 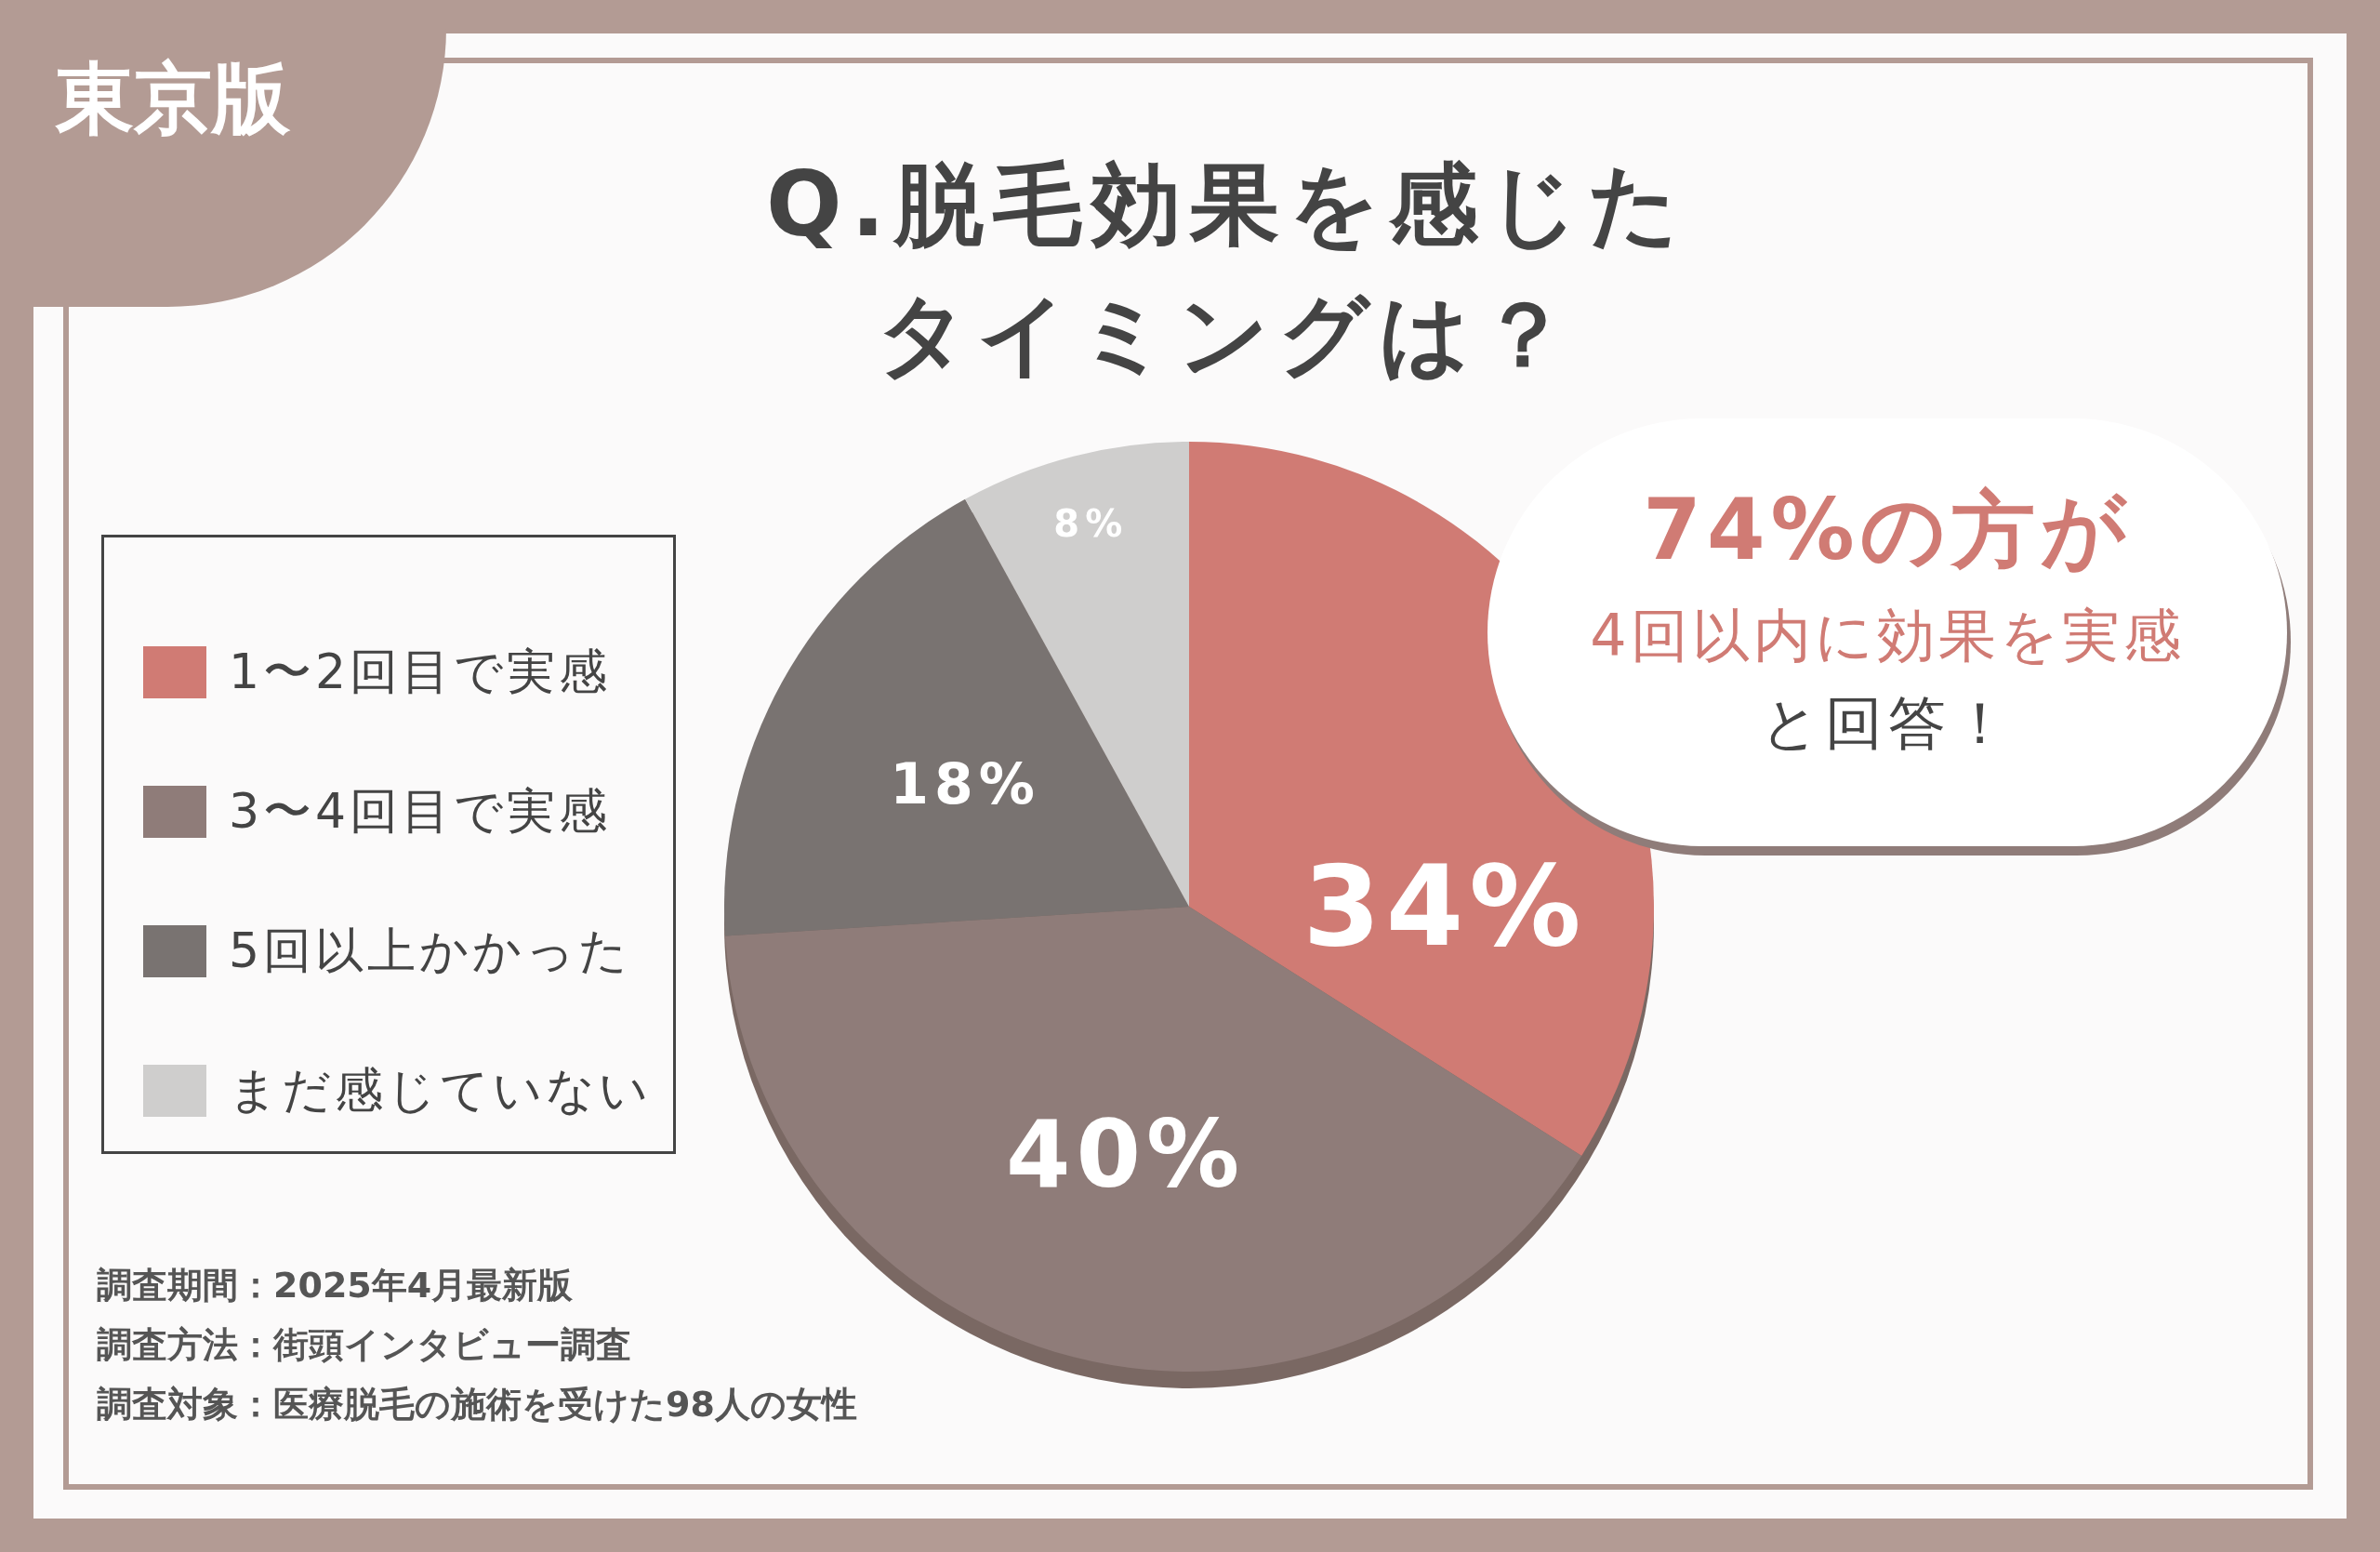 What do you see at coordinates (1887, 723) in the screenshot?
I see `text: と回答！` at bounding box center [1887, 723].